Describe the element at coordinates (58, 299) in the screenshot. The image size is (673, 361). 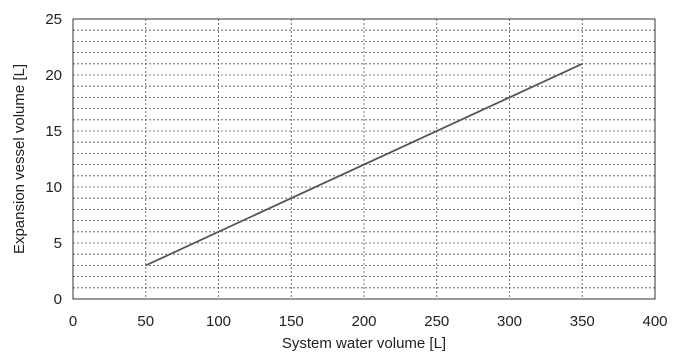
I see `y-tick-label: 0` at that location.